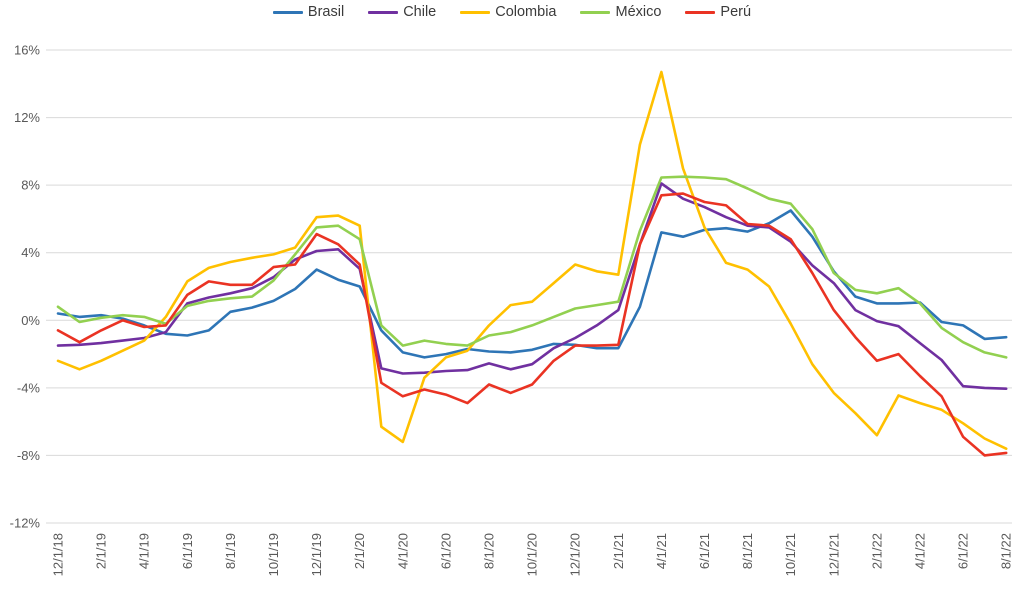 This screenshot has height=595, width=1024. I want to click on x-axis-tick-label: 8/1/21, so click(747, 551).